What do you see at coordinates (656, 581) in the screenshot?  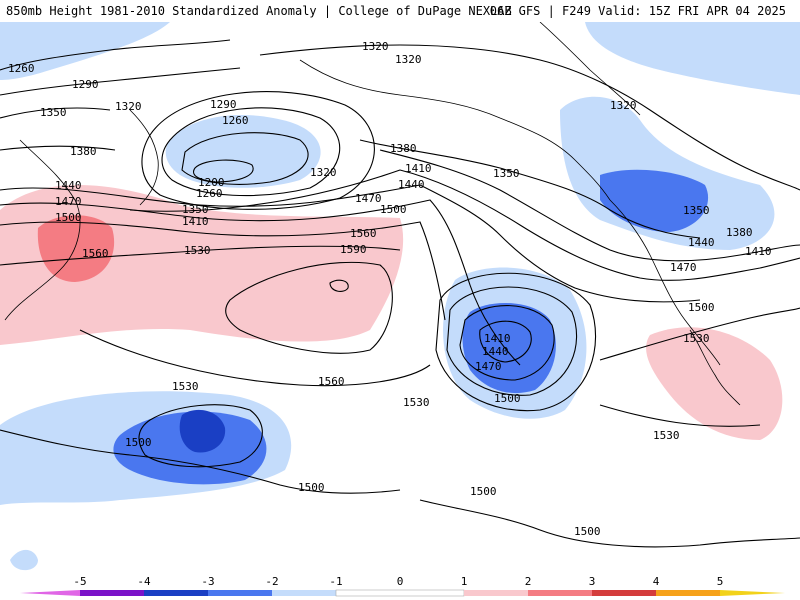 I see `legend-tick: 4` at bounding box center [656, 581].